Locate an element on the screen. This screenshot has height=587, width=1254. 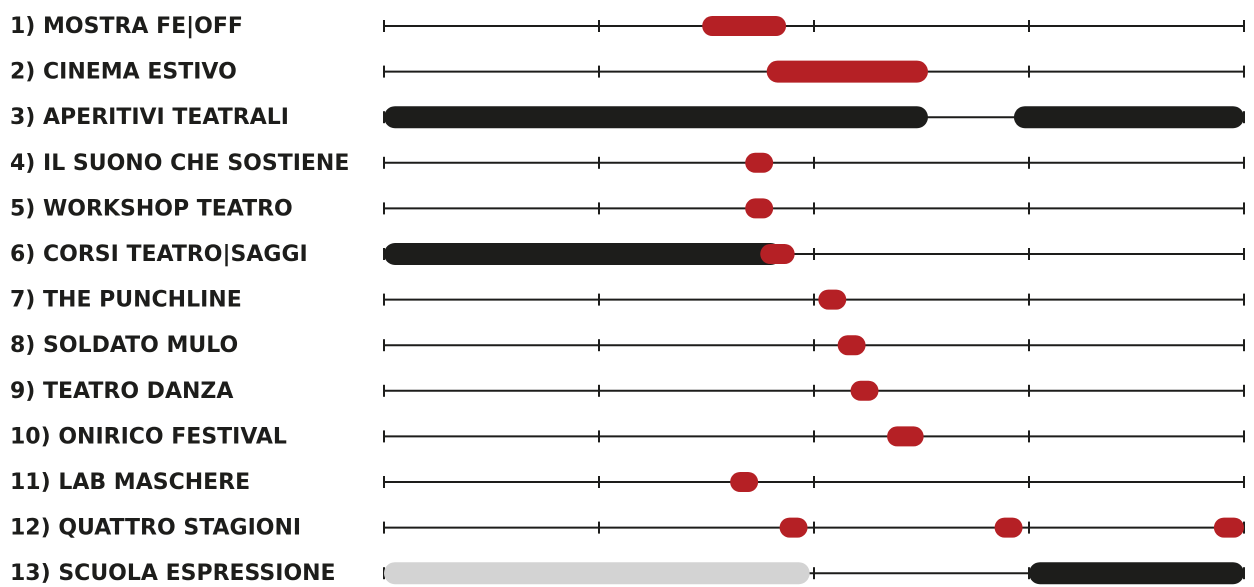
row-label: 1) MOSTRA FE|OFF is located at coordinates (126, 26).